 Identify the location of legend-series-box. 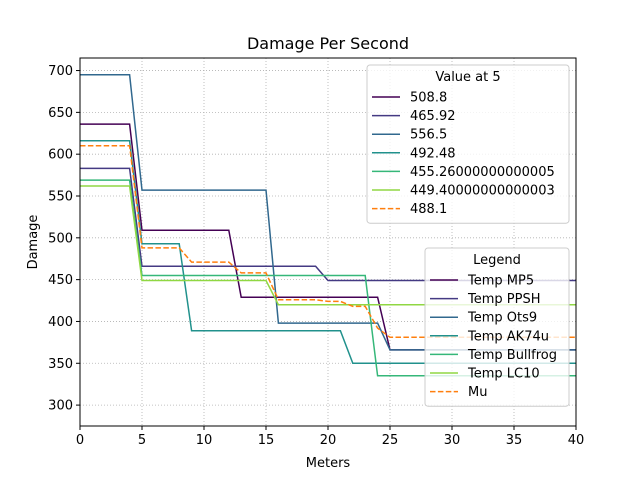
(497, 327).